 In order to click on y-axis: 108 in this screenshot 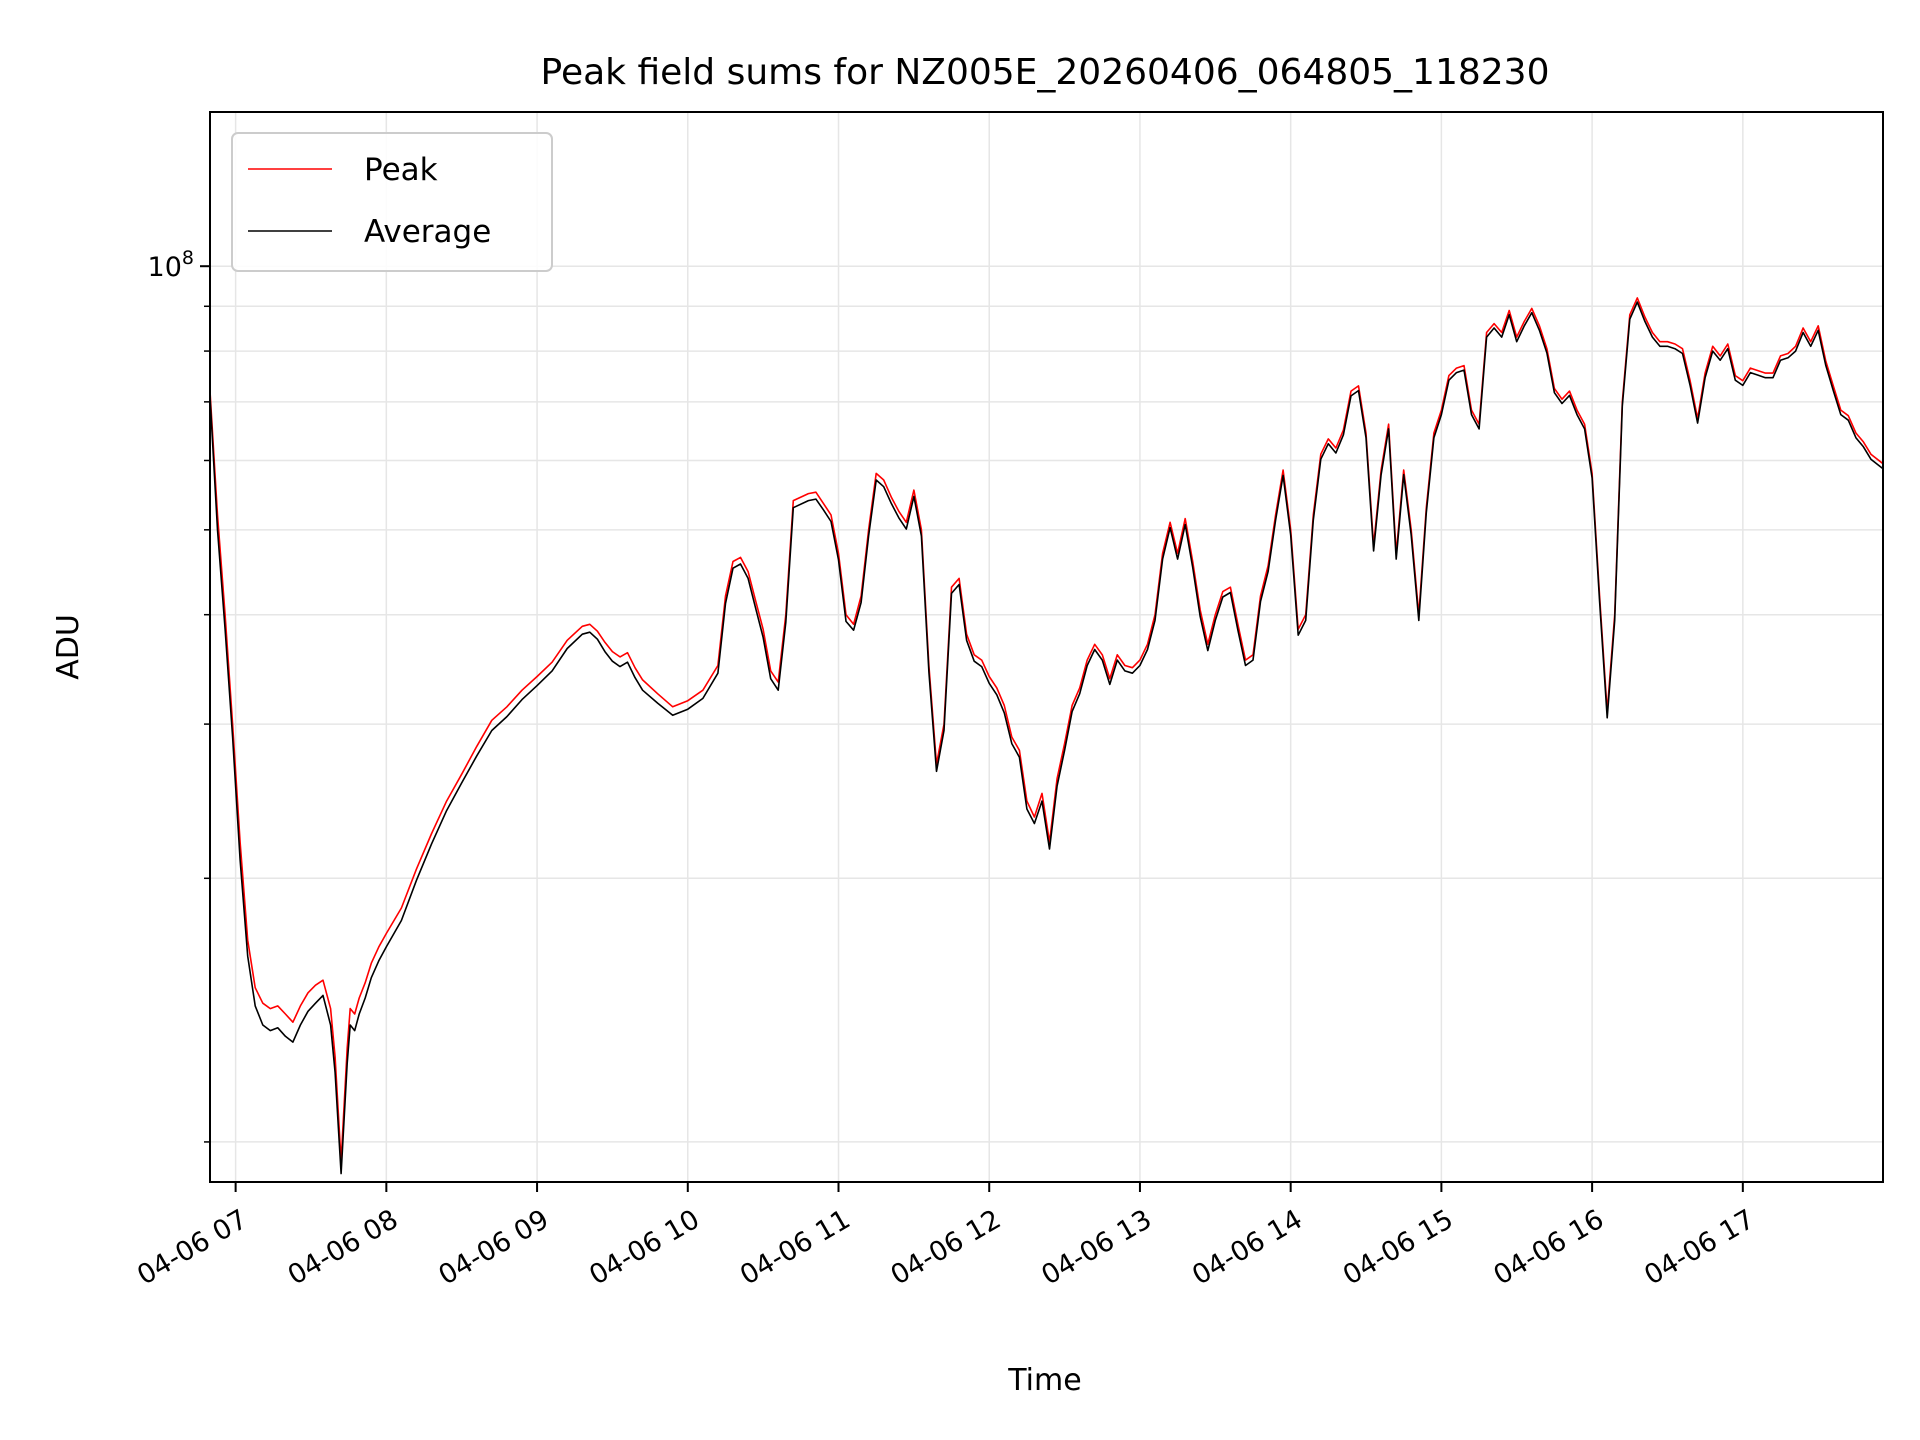, I will do `click(179, 695)`.